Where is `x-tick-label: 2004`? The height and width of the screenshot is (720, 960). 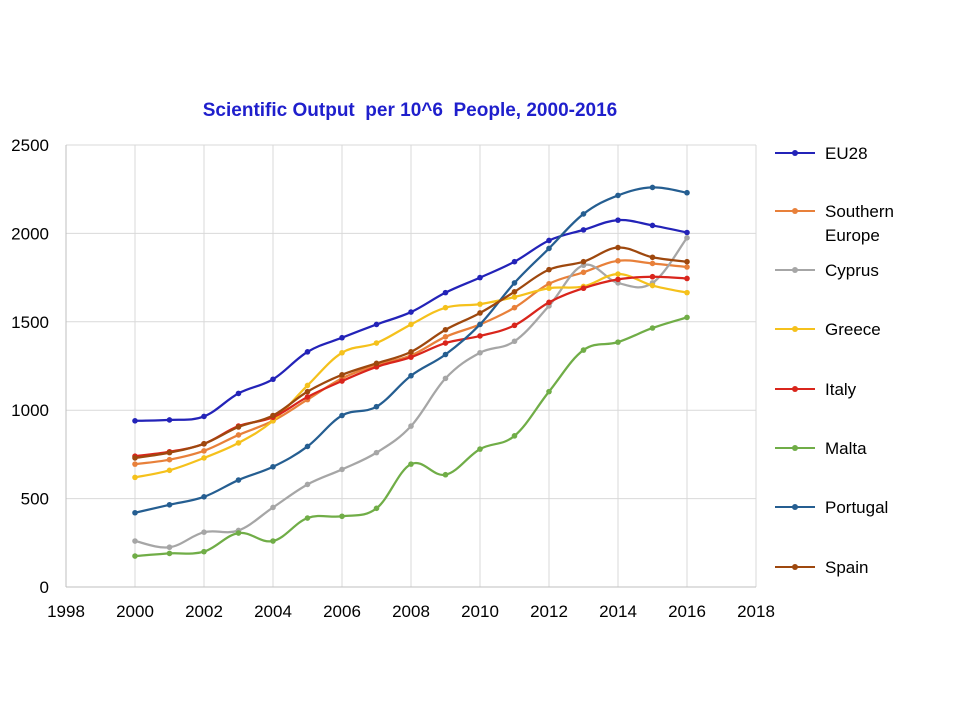
x-tick-label: 2004 is located at coordinates (273, 611).